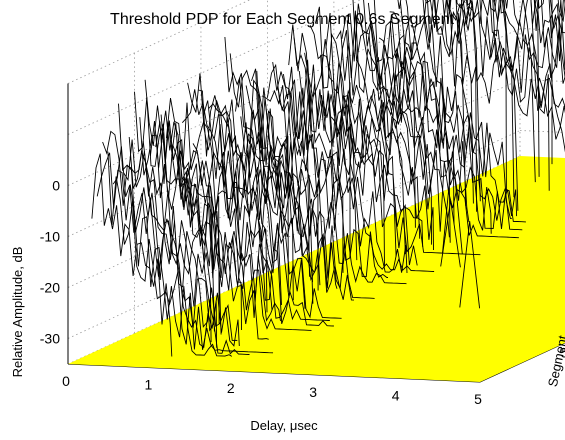 This screenshot has width=565, height=440. Describe the element at coordinates (231, 388) in the screenshot. I see `delay-tick-label: 2` at that location.